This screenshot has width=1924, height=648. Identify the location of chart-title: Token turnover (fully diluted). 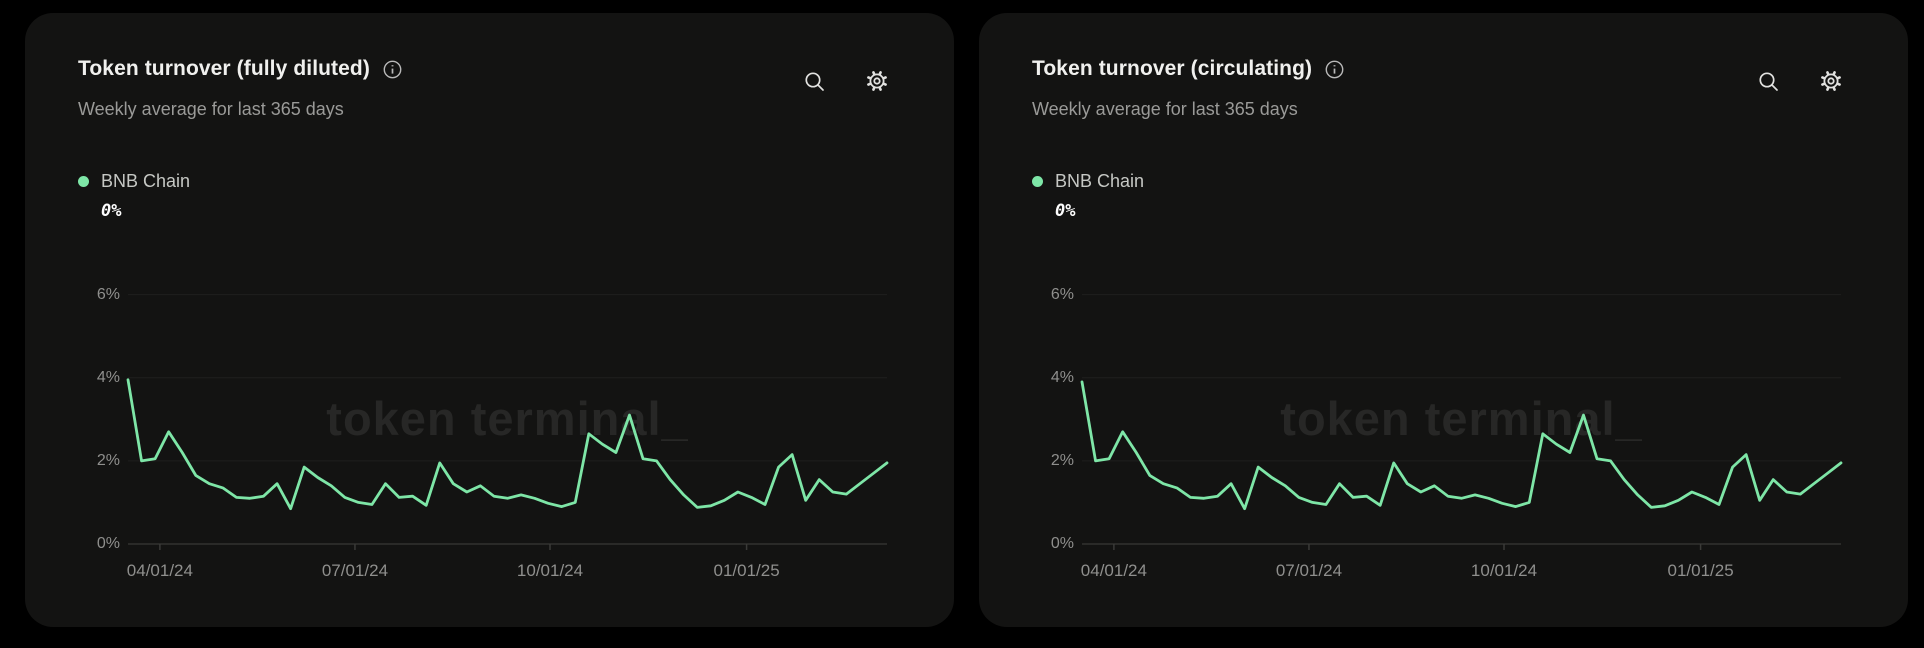
(224, 68).